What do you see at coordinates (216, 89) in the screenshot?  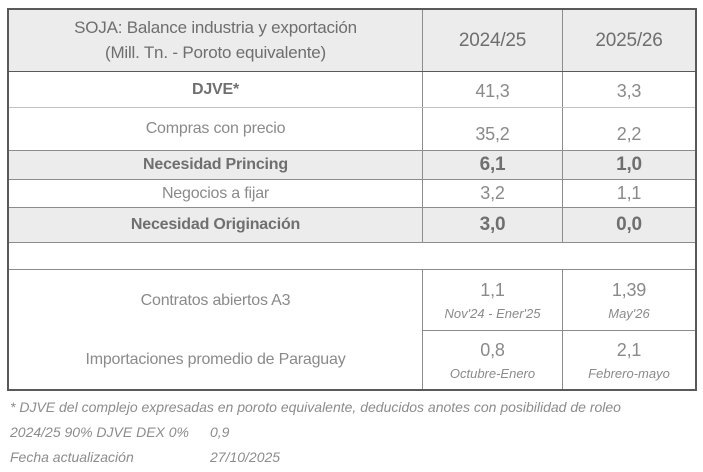 I see `row-label-djve: DJVE*` at bounding box center [216, 89].